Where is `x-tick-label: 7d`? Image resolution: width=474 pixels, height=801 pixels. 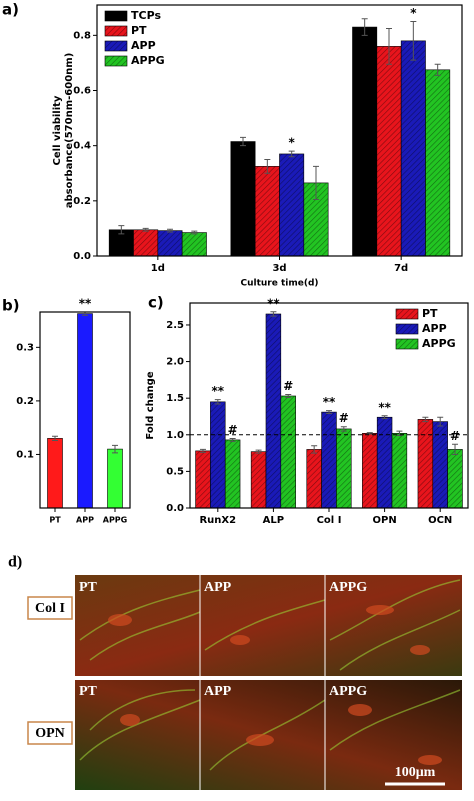 x-tick-label: 7d is located at coordinates (401, 268).